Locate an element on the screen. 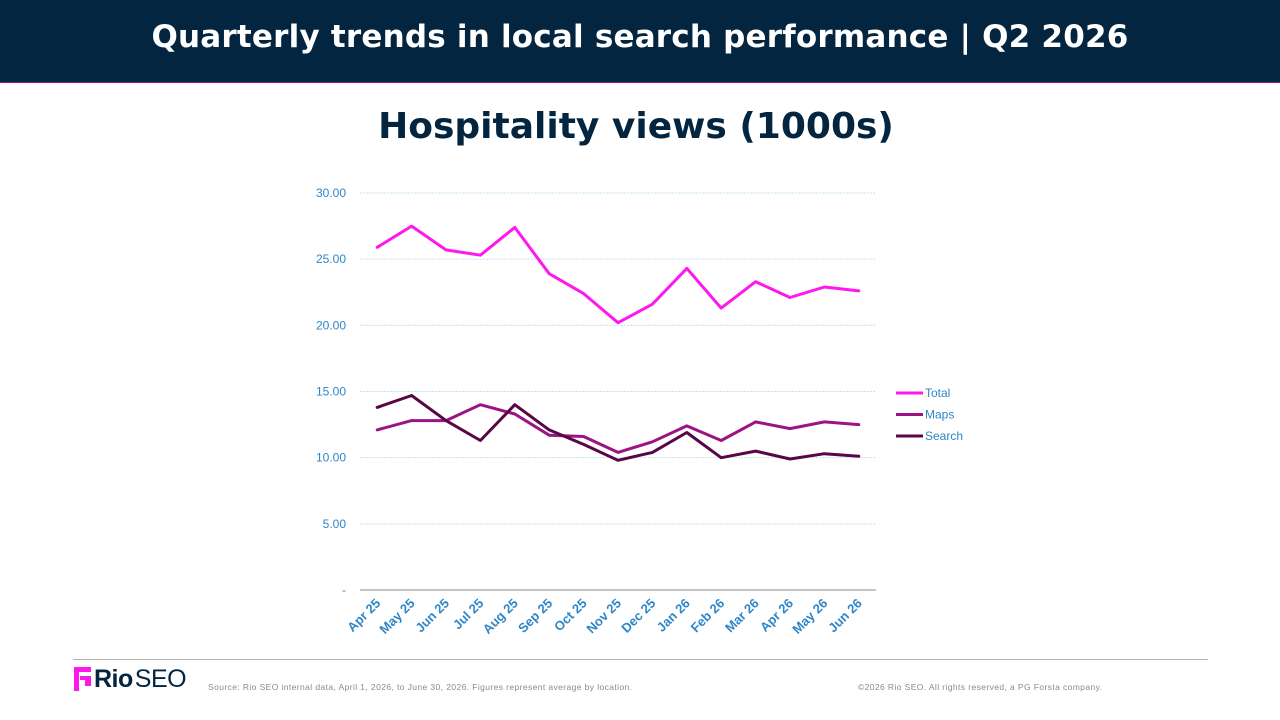 The height and width of the screenshot is (720, 1280). x-tick-label: Apr 26 is located at coordinates (776, 615).